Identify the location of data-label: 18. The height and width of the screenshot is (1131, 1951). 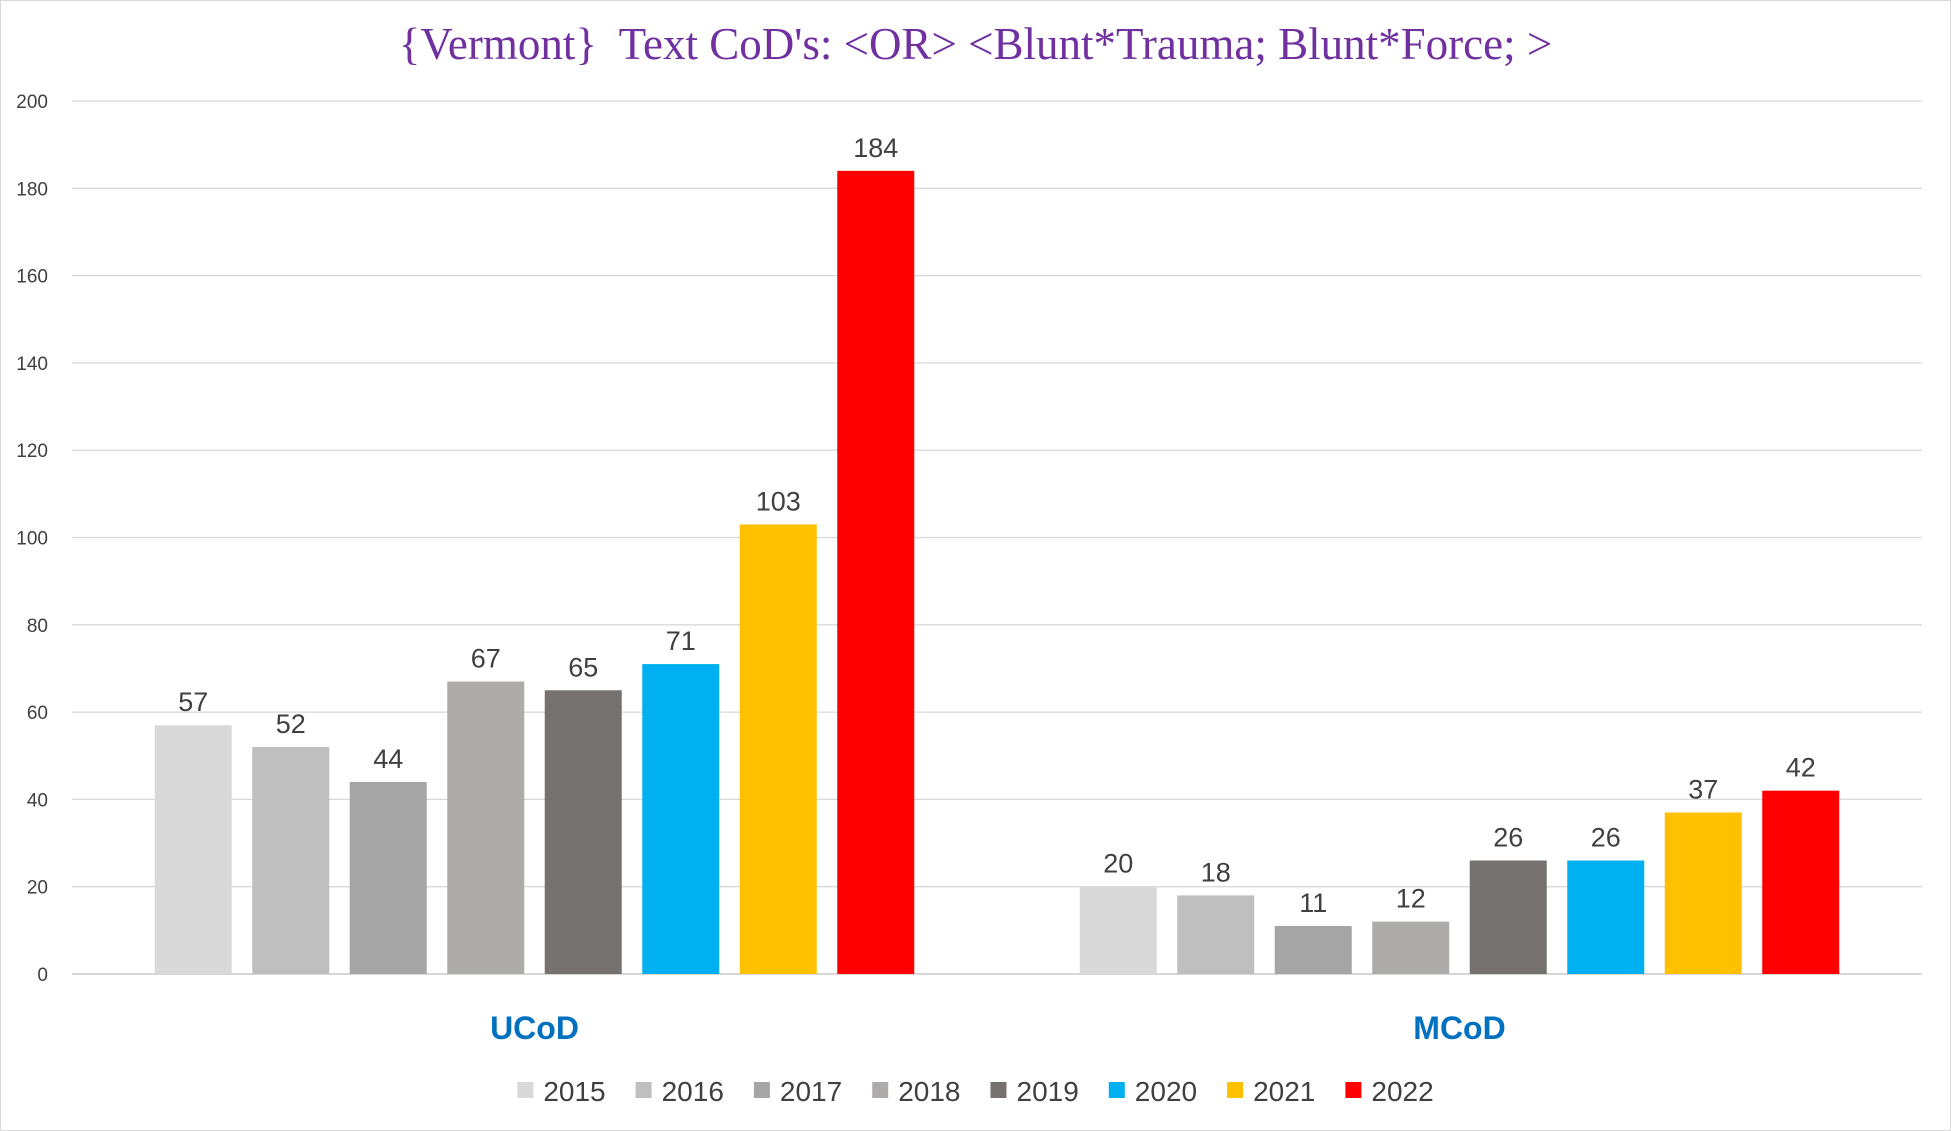
(1216, 872).